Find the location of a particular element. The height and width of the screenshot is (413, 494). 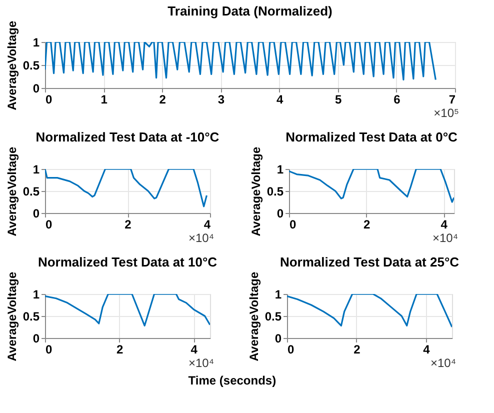

chart-title: Normalized Test Data at 0°C is located at coordinates (372, 136).